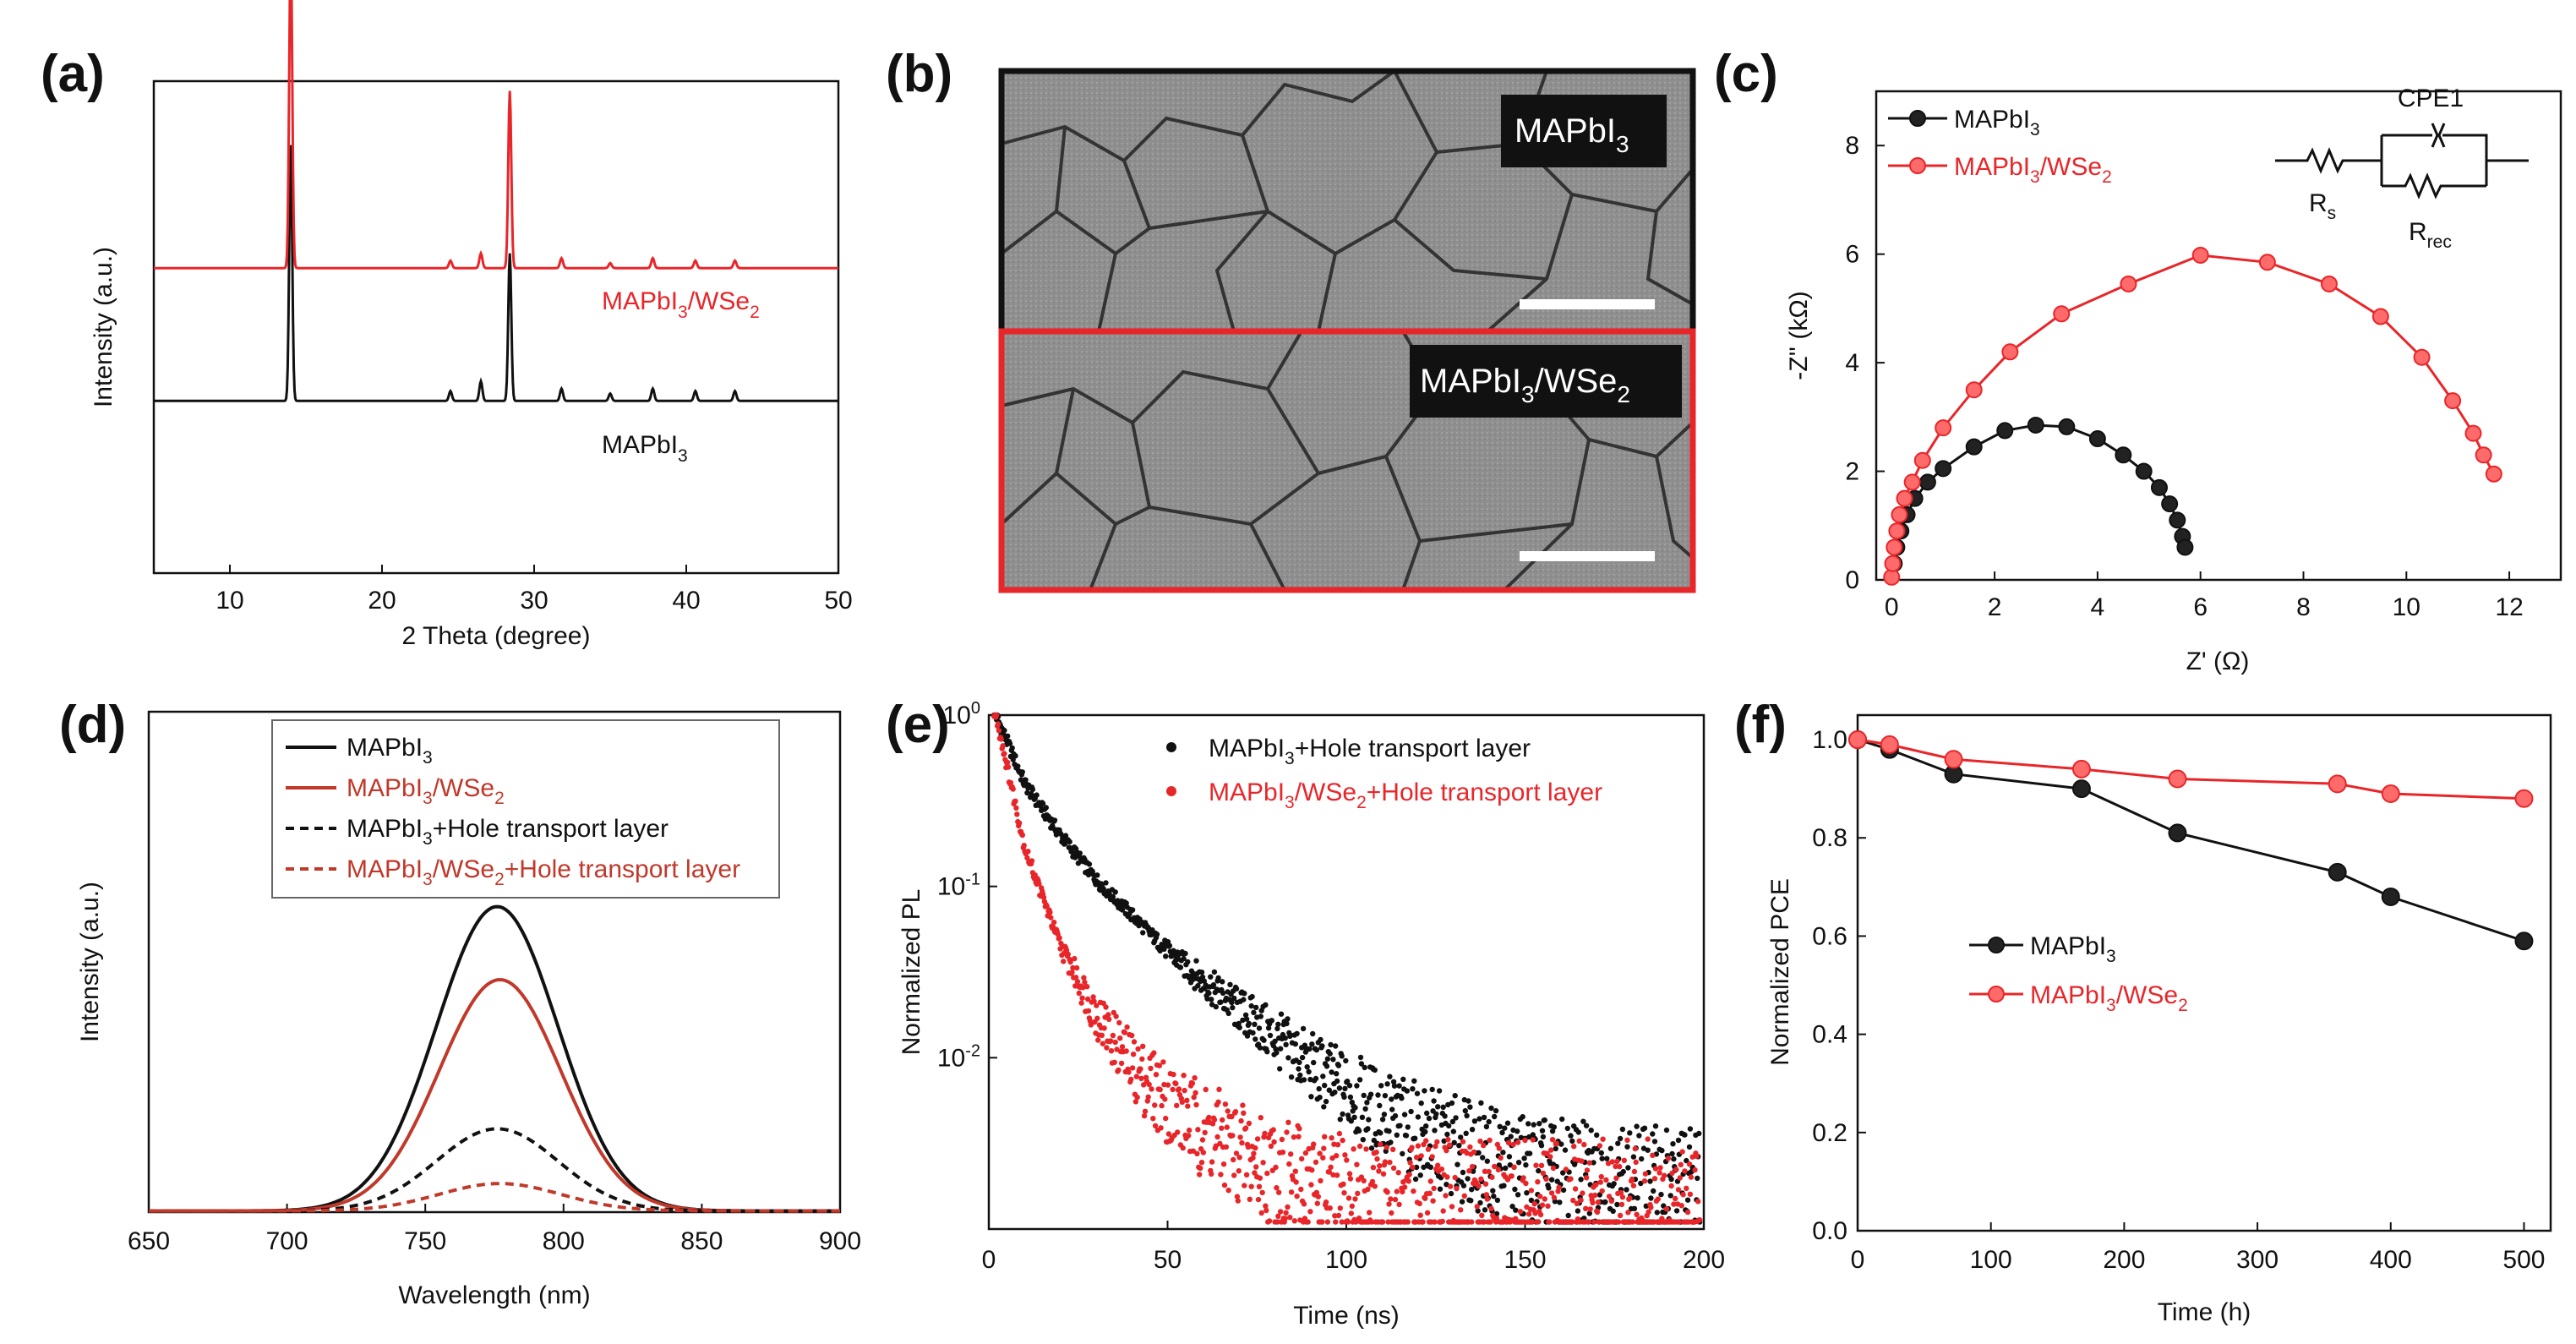  Describe the element at coordinates (645, 448) in the screenshot. I see `series-label-mapbi3: MAPbI3` at that location.